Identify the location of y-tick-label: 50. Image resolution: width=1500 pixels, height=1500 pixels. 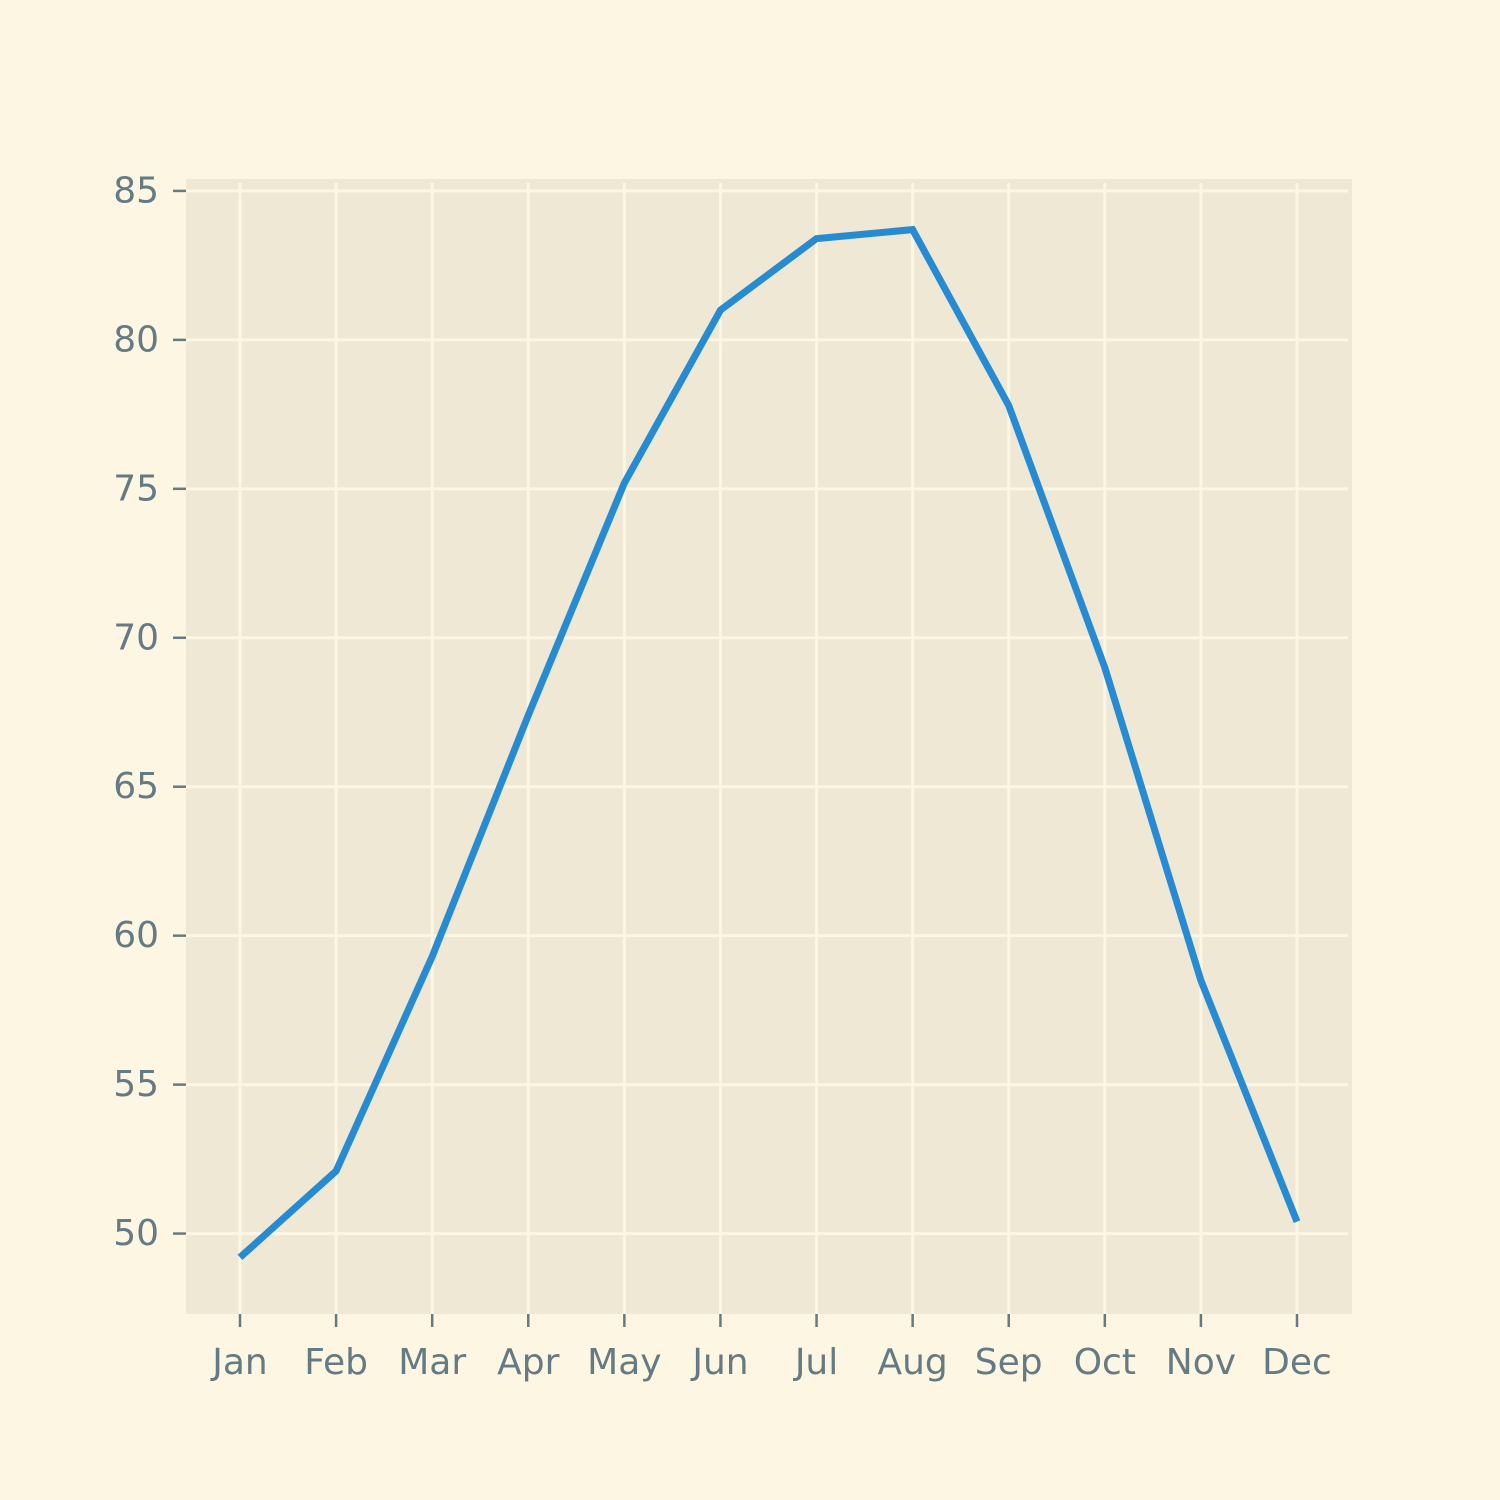
(136, 1233).